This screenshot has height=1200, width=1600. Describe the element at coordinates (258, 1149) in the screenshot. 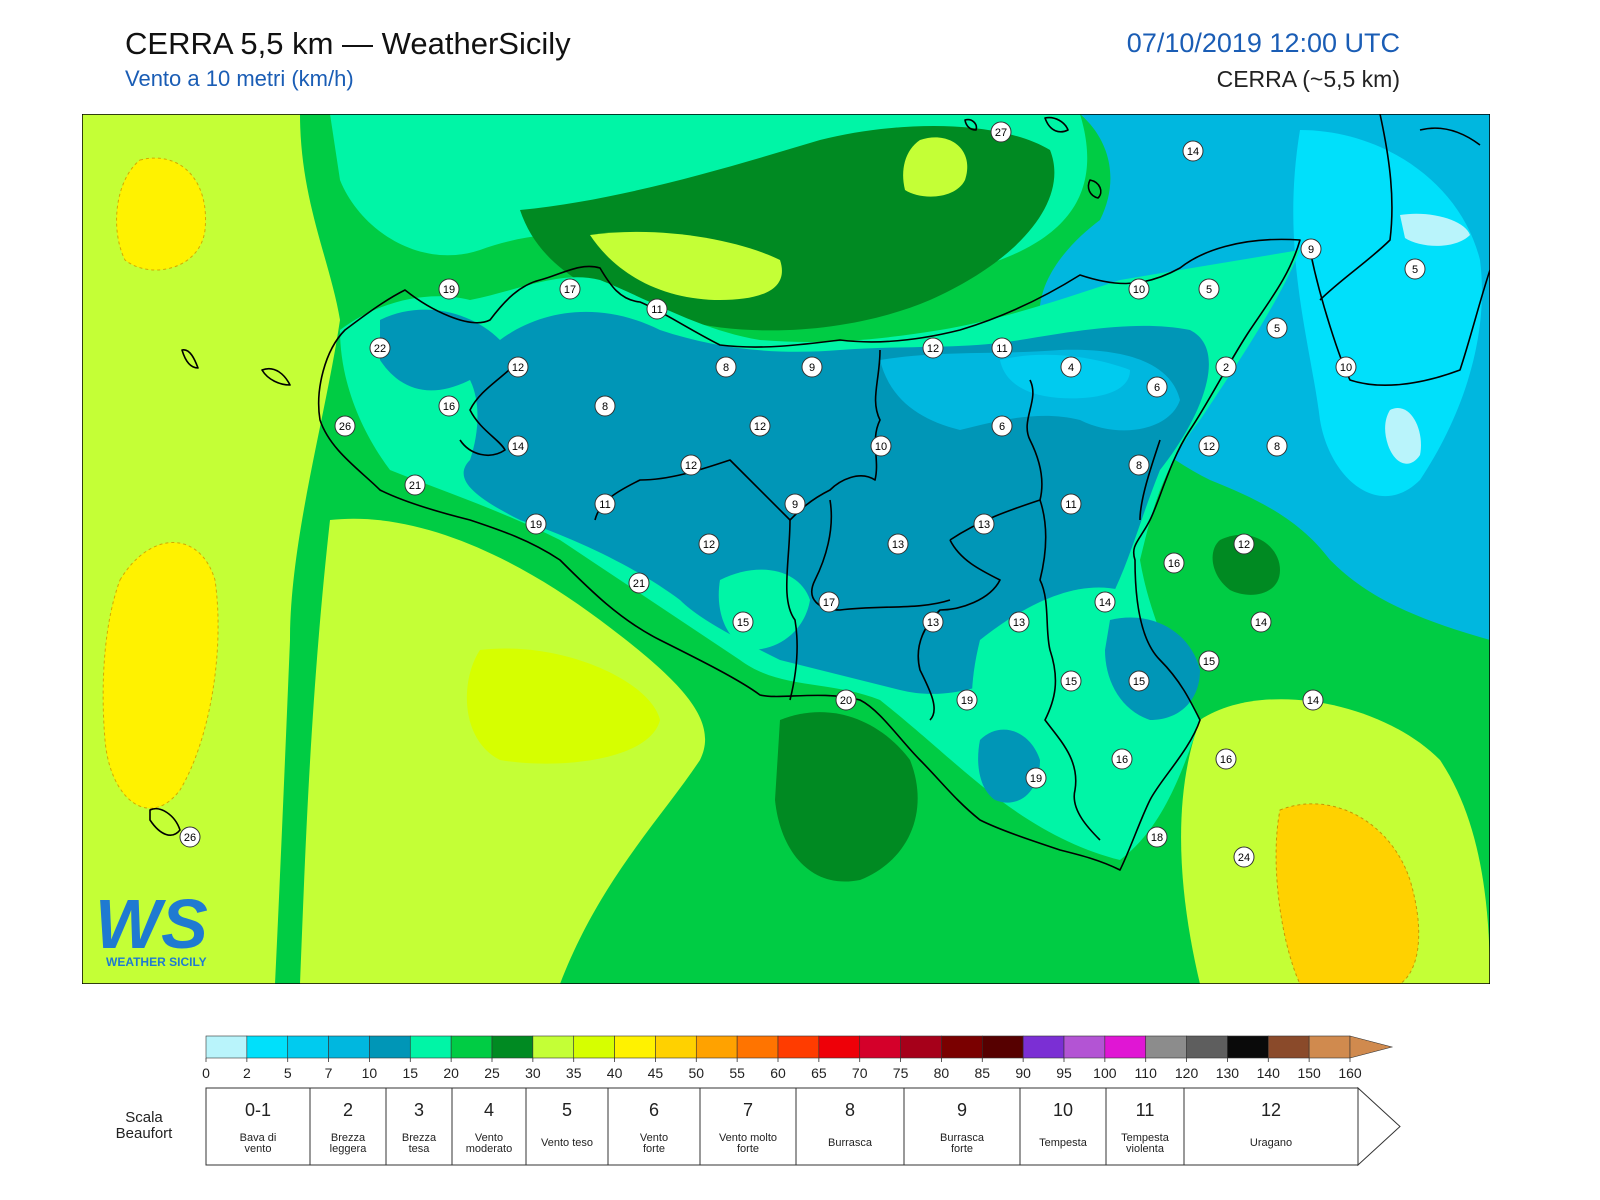

I see `beaufort-description: vento` at that location.